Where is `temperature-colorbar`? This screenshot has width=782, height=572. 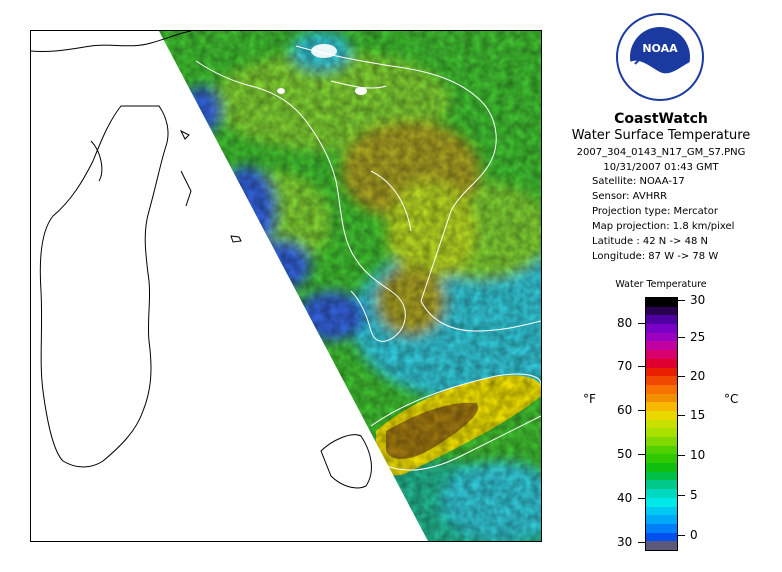
temperature-colorbar is located at coordinates (661, 424).